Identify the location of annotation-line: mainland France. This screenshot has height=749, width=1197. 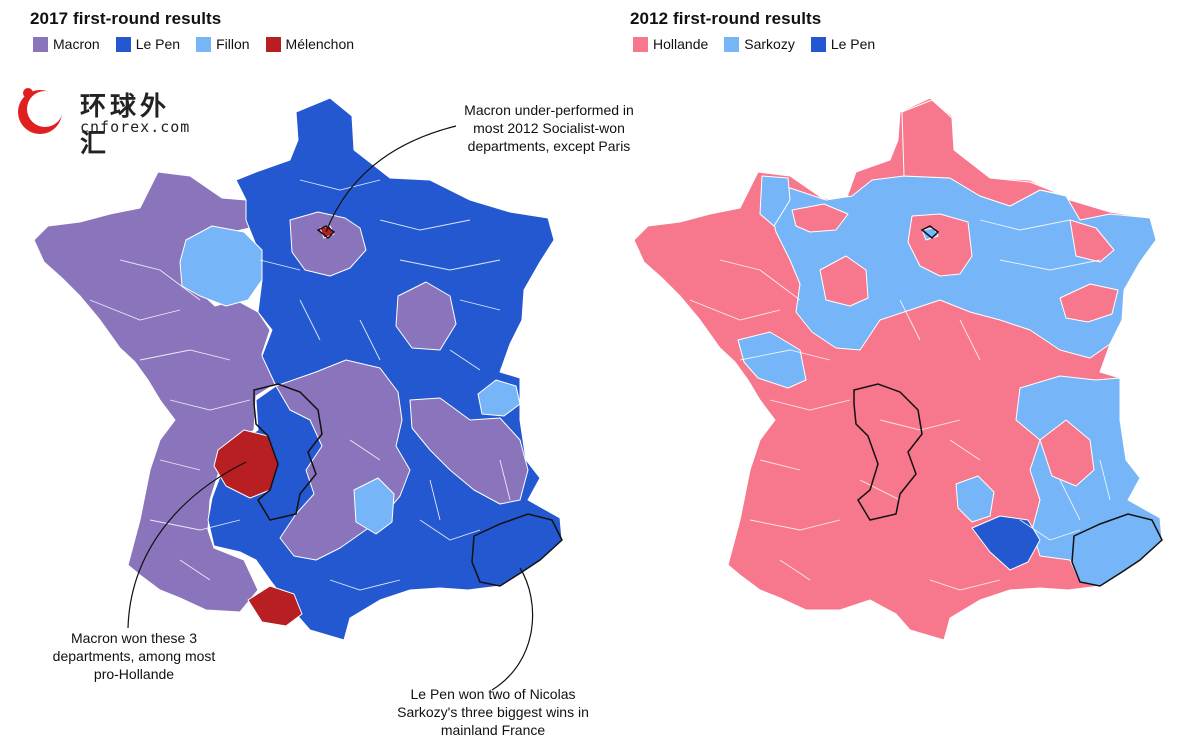
(493, 730).